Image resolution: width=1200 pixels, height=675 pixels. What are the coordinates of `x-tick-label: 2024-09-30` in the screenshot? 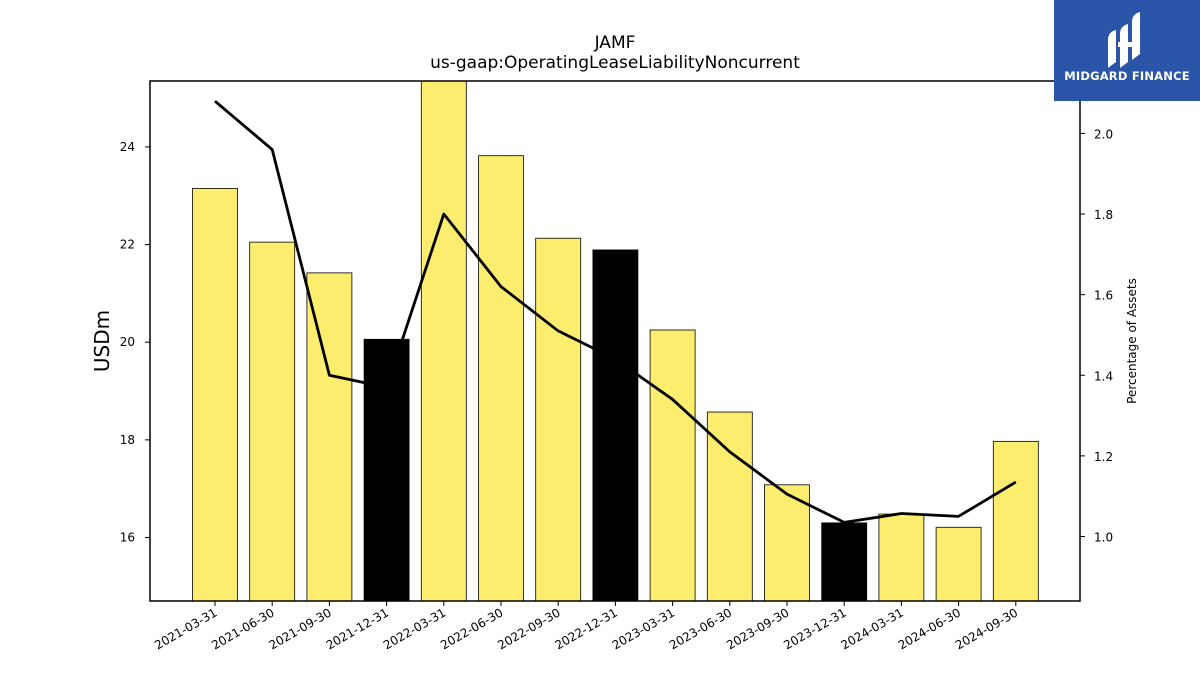 It's located at (986, 628).